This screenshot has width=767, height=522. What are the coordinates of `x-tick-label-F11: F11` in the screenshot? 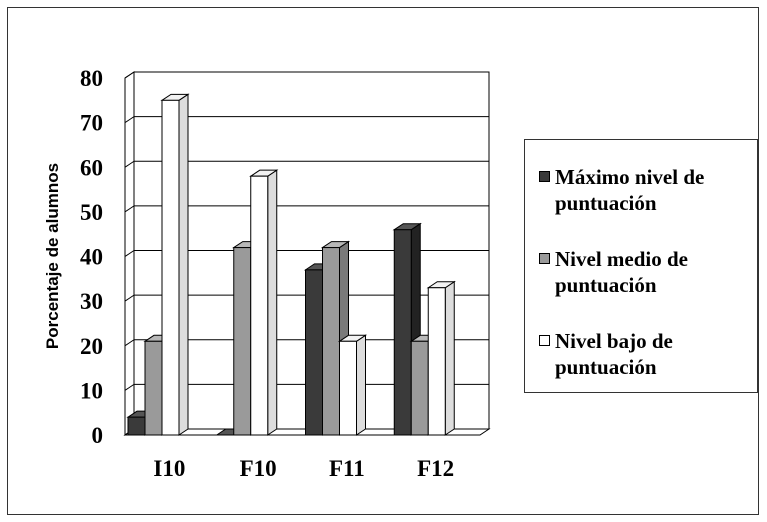 It's located at (347, 468).